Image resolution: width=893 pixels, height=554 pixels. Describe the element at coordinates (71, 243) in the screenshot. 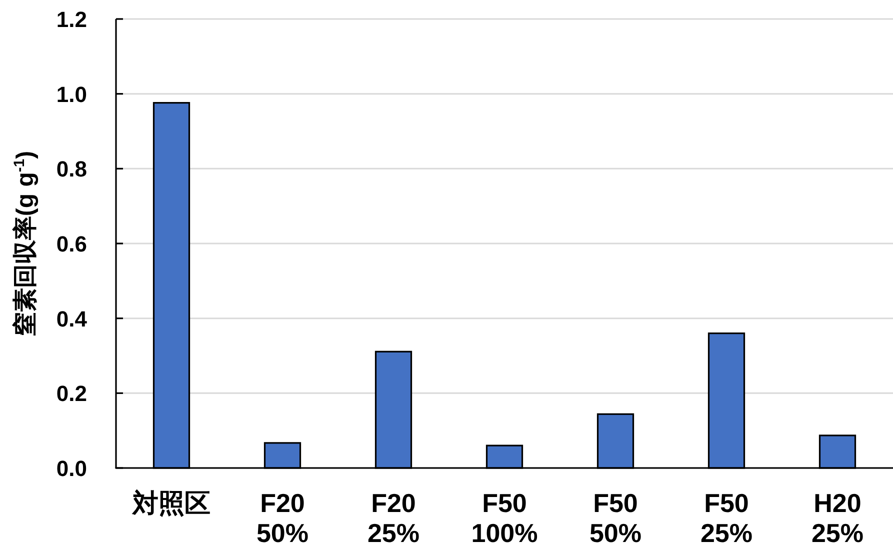

I see `y-tick-label: 0.6` at that location.